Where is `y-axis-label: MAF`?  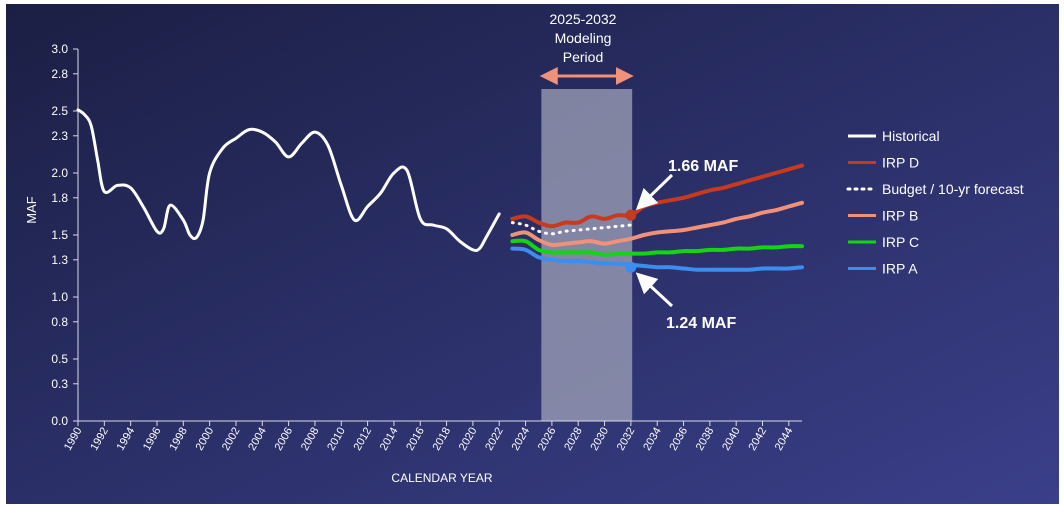 y-axis-label: MAF is located at coordinates (31, 210).